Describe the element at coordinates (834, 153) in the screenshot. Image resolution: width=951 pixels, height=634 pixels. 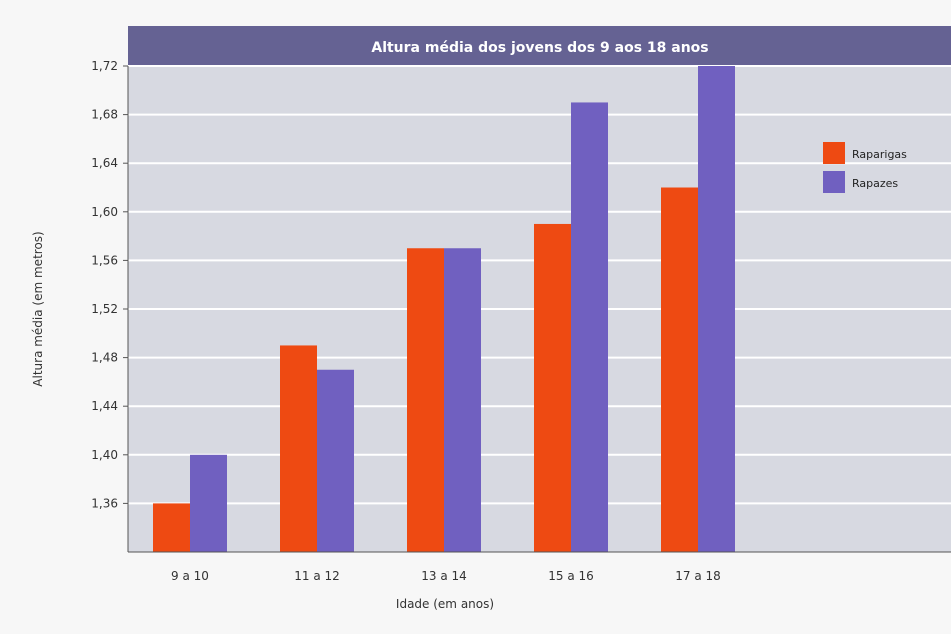
I see `legend-swatch-raparigas` at that location.